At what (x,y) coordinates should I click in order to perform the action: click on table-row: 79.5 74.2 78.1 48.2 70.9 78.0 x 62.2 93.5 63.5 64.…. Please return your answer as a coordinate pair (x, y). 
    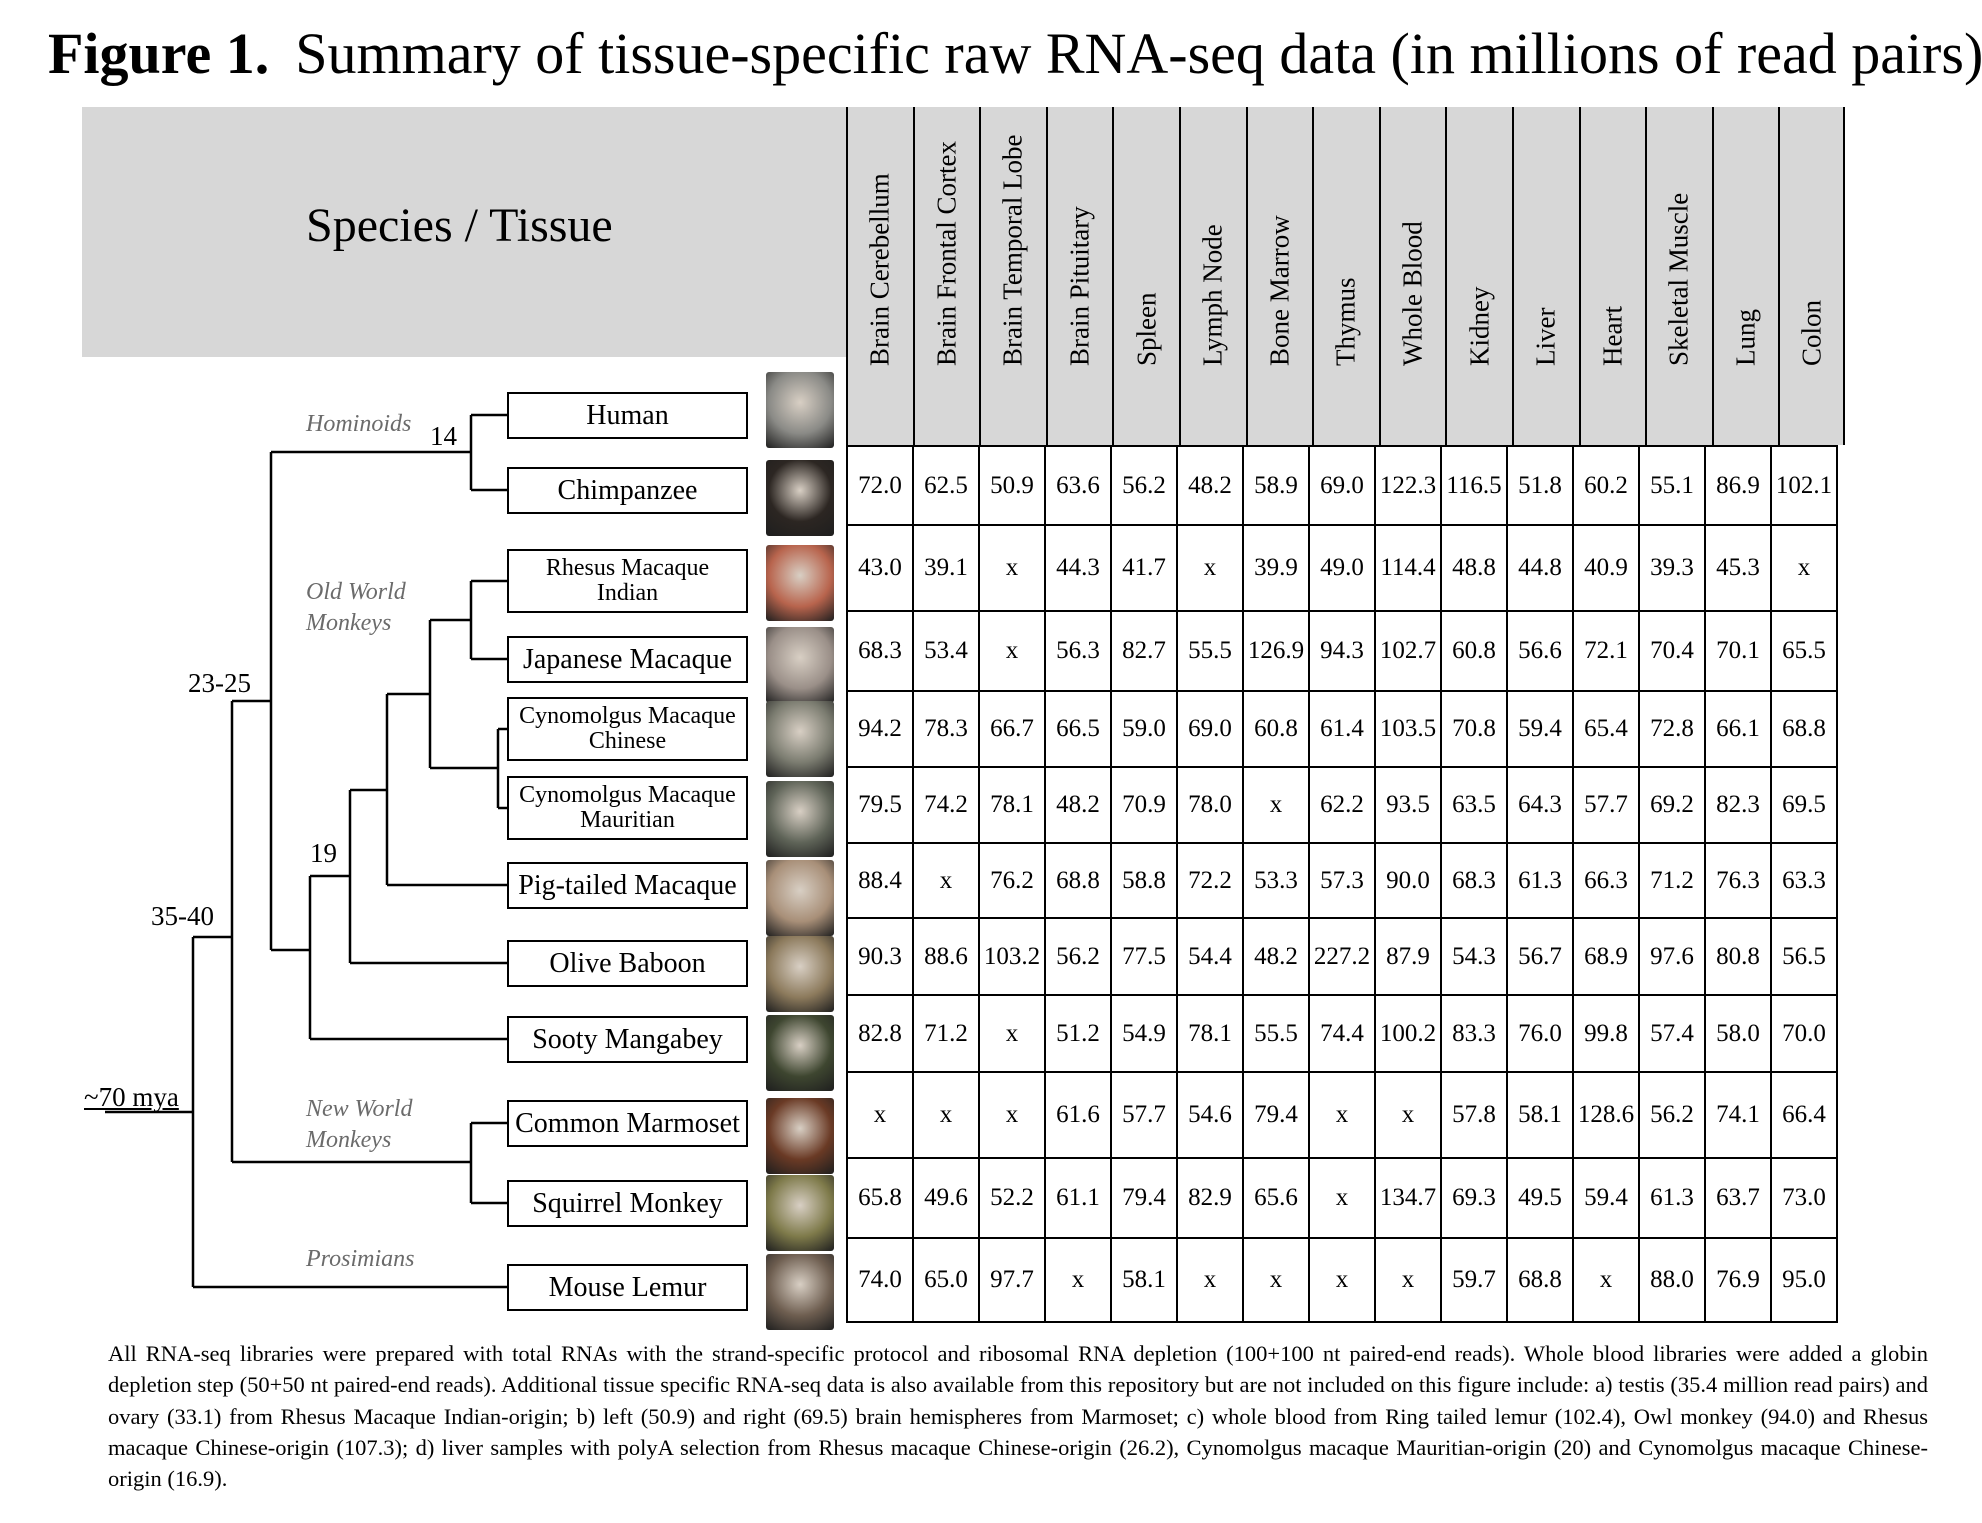
    Looking at the image, I should click on (1342, 805).